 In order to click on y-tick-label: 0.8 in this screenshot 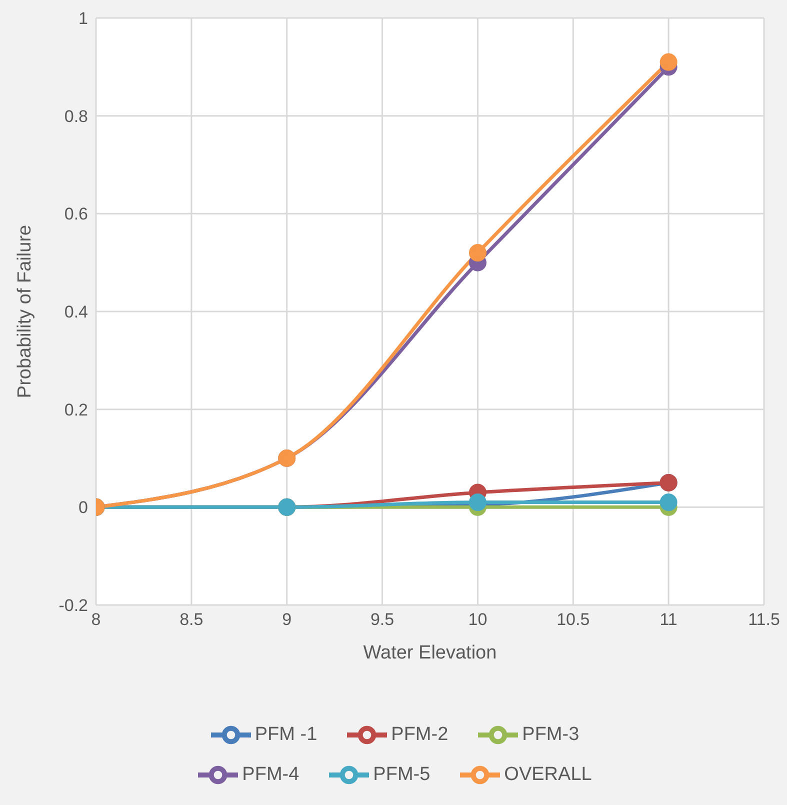, I will do `click(76, 116)`.